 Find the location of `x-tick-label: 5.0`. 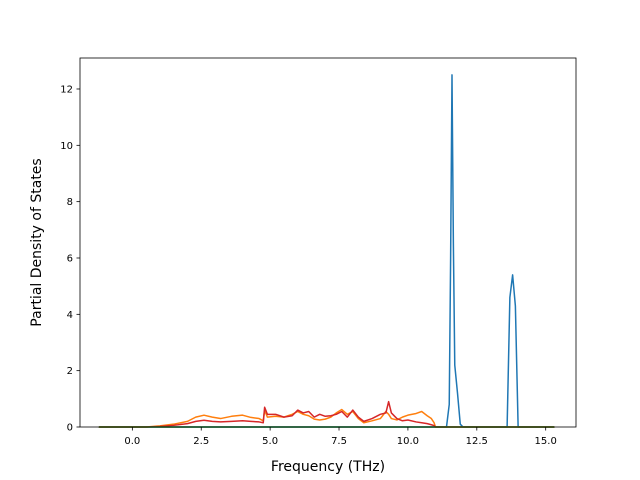

x-tick-label: 5.0 is located at coordinates (270, 441).